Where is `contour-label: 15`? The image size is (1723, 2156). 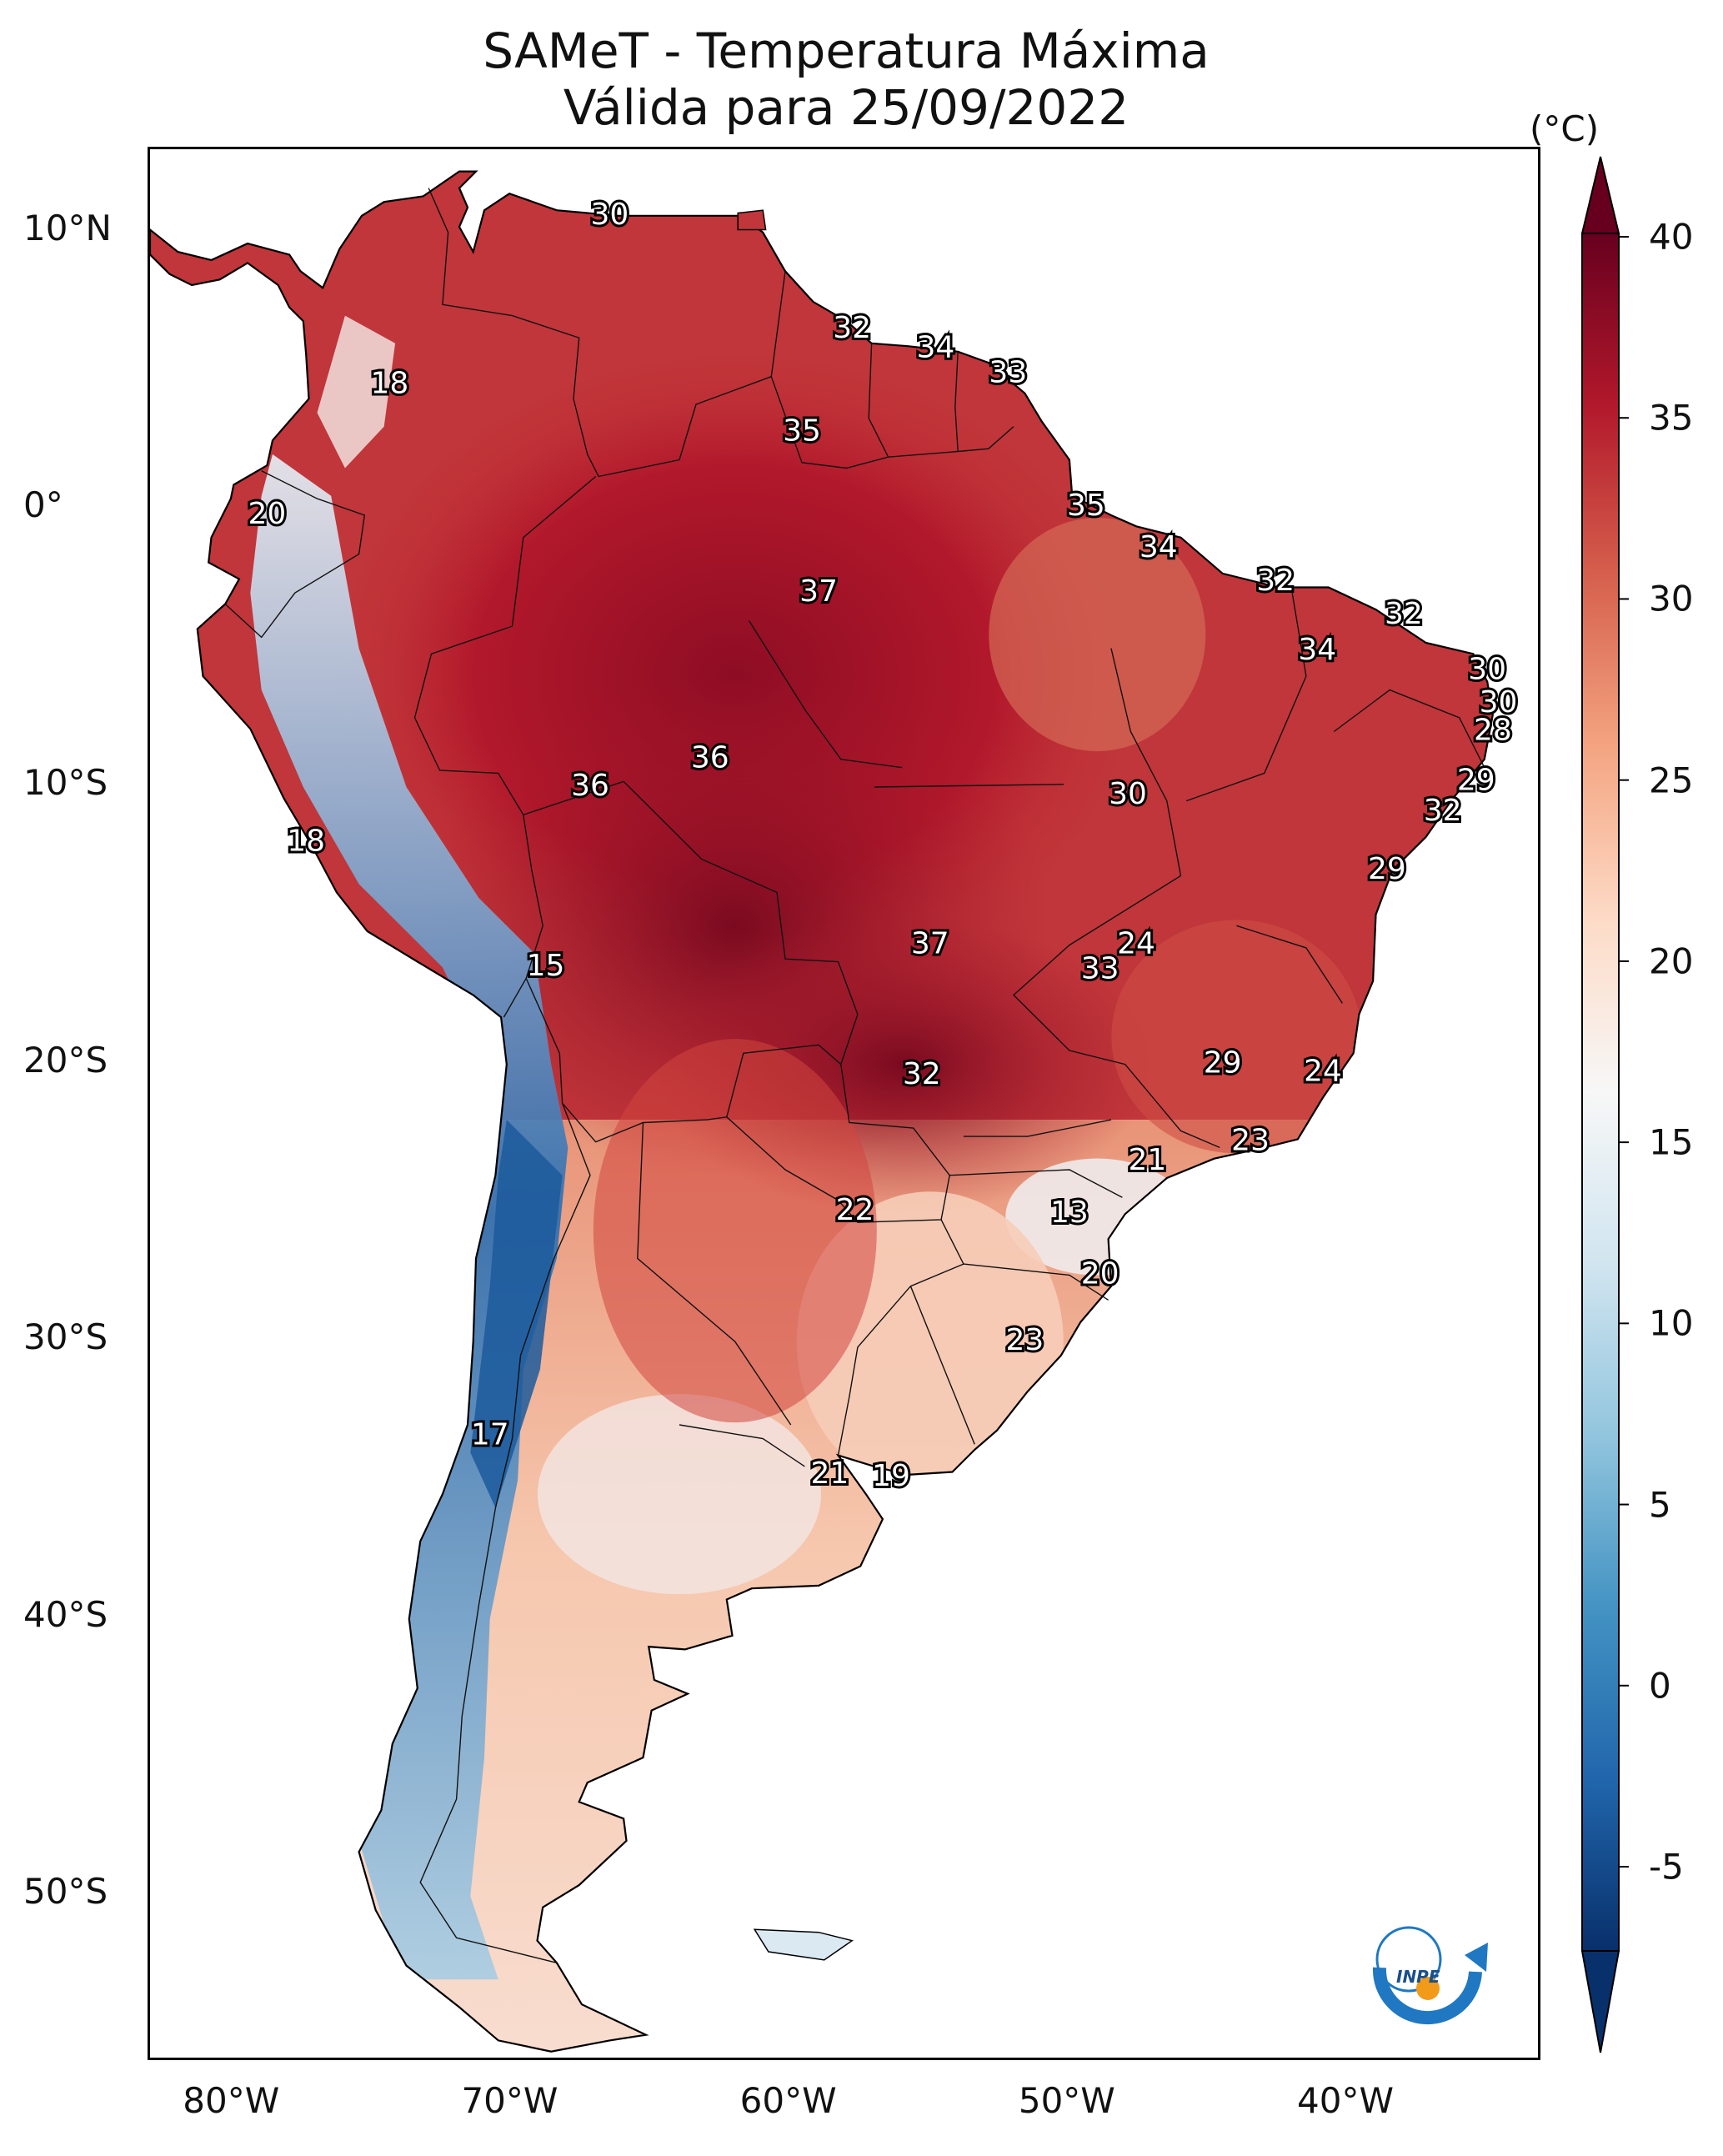
contour-label: 15 is located at coordinates (546, 966).